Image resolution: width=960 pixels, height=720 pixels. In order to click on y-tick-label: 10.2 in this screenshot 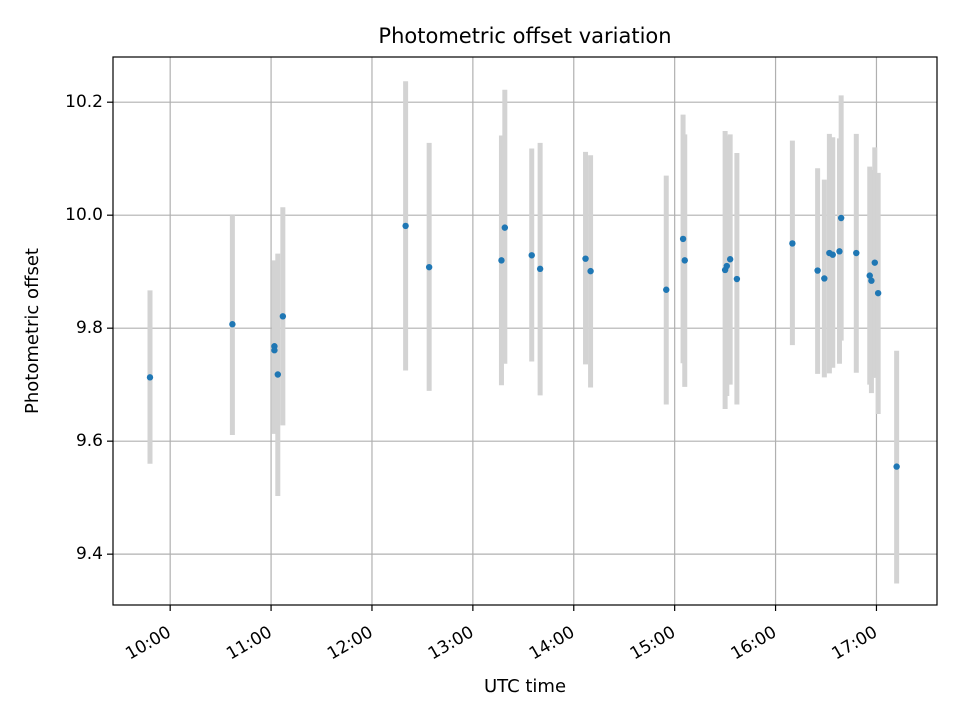, I will do `click(84, 102)`.